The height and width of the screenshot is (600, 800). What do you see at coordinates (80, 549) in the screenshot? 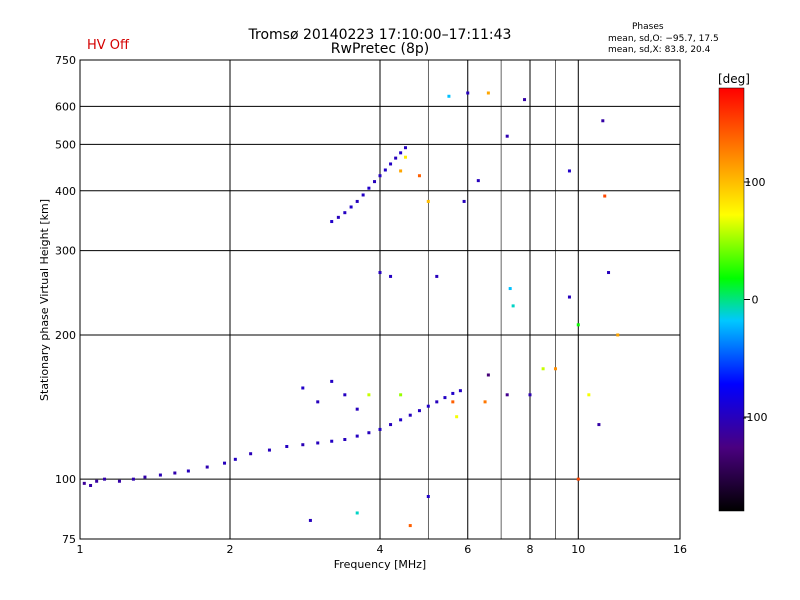
I see `x-tick-label: 1` at bounding box center [80, 549].